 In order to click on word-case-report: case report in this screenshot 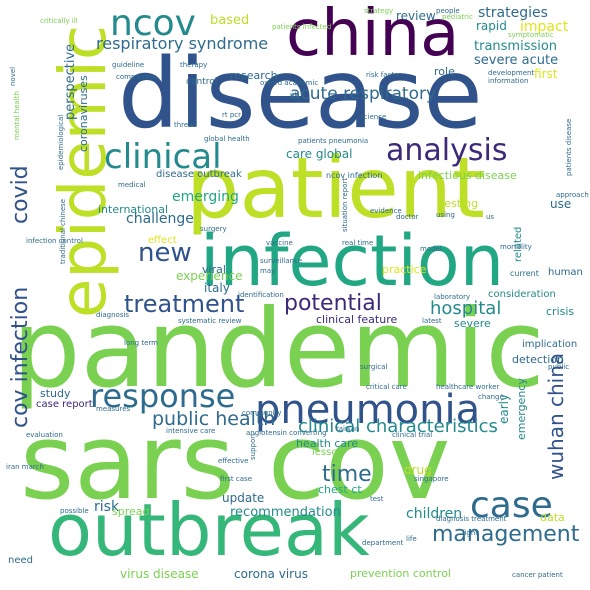, I will do `click(64, 404)`.